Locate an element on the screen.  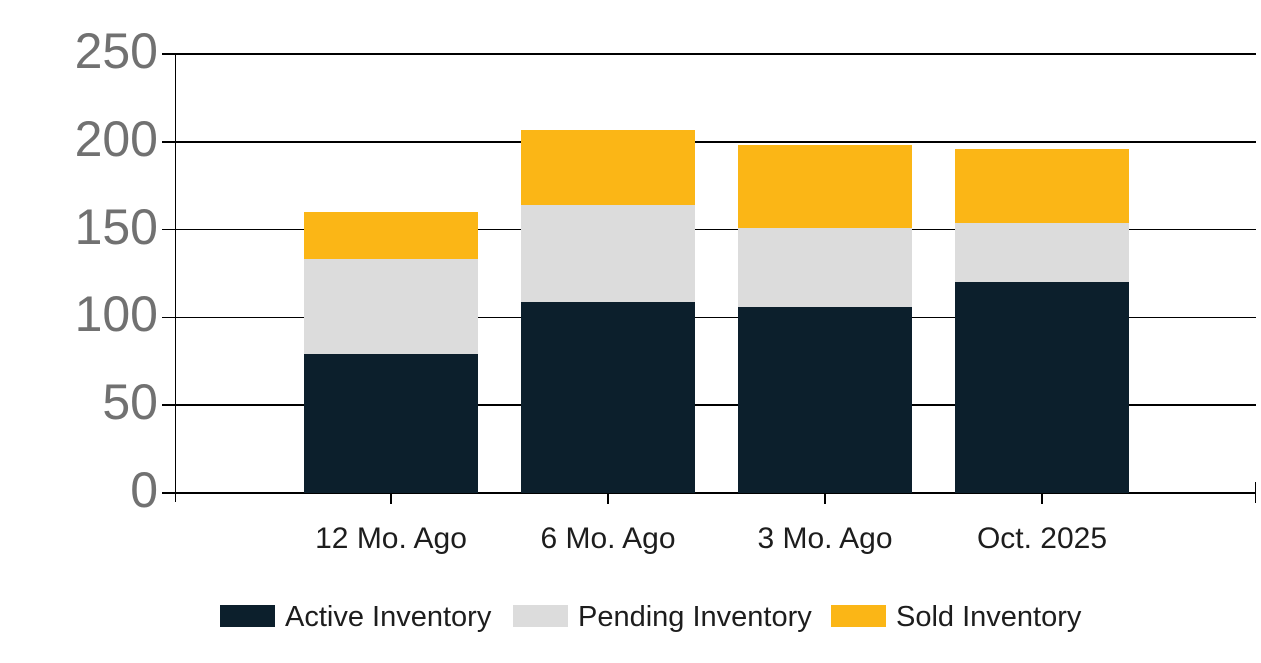
bar-segment-pending-inventory-12-mo-ago is located at coordinates (391, 307).